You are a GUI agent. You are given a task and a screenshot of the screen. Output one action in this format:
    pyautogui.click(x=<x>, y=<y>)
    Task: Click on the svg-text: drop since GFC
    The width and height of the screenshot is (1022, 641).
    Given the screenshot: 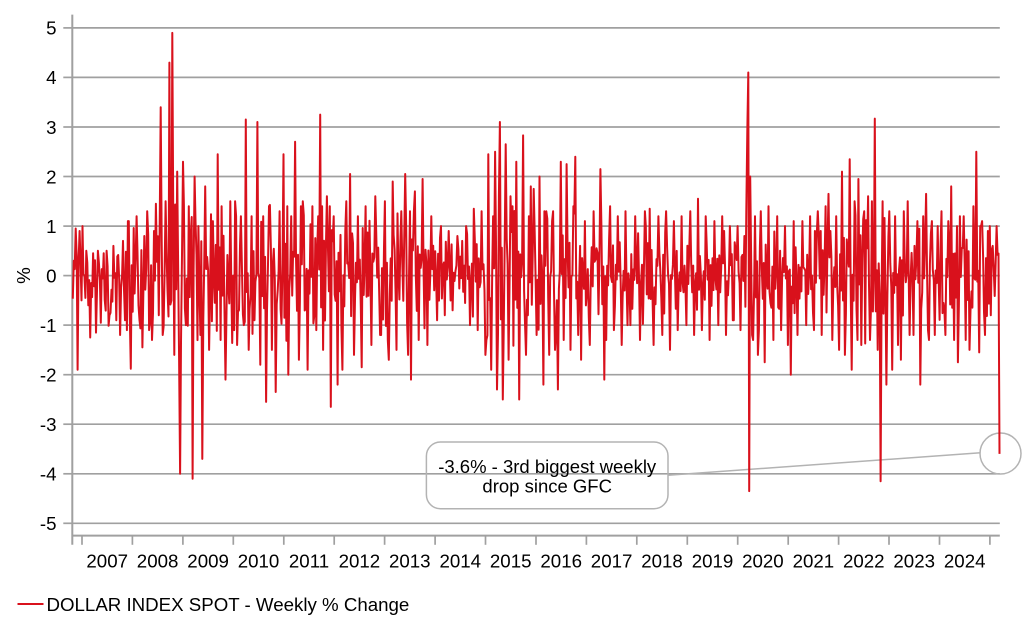 What is the action you would take?
    pyautogui.click(x=547, y=486)
    